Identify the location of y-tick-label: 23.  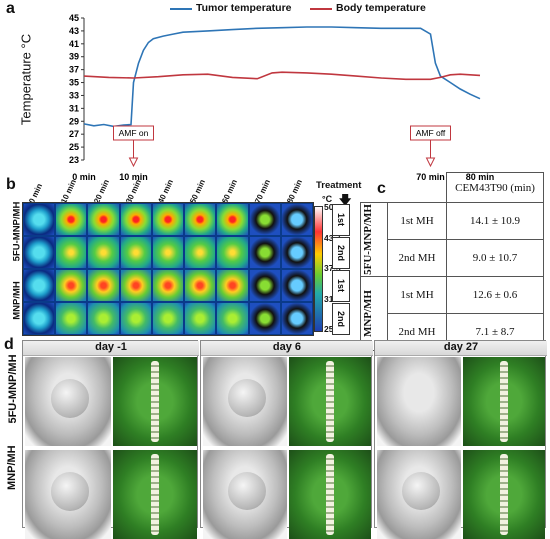
(74, 160).